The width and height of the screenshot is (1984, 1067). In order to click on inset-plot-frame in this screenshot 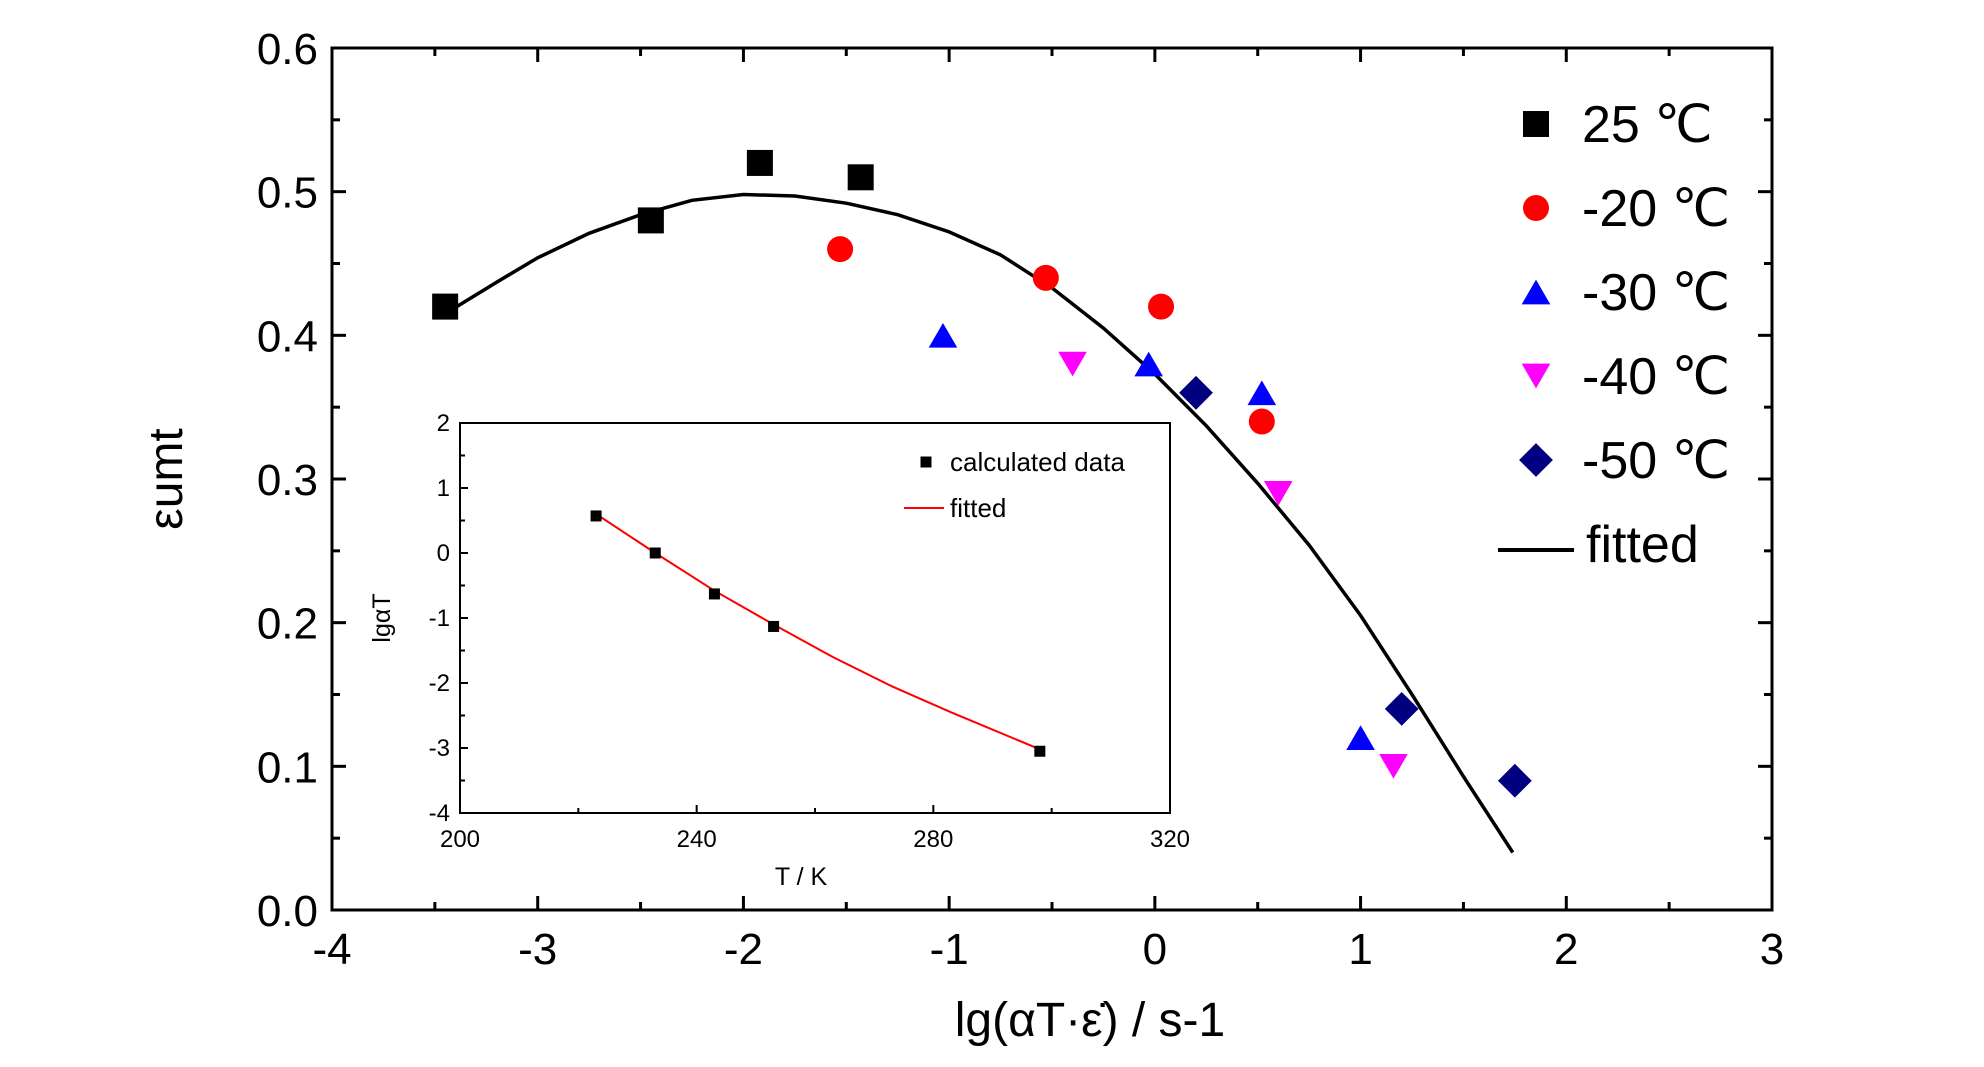, I will do `click(815, 618)`.